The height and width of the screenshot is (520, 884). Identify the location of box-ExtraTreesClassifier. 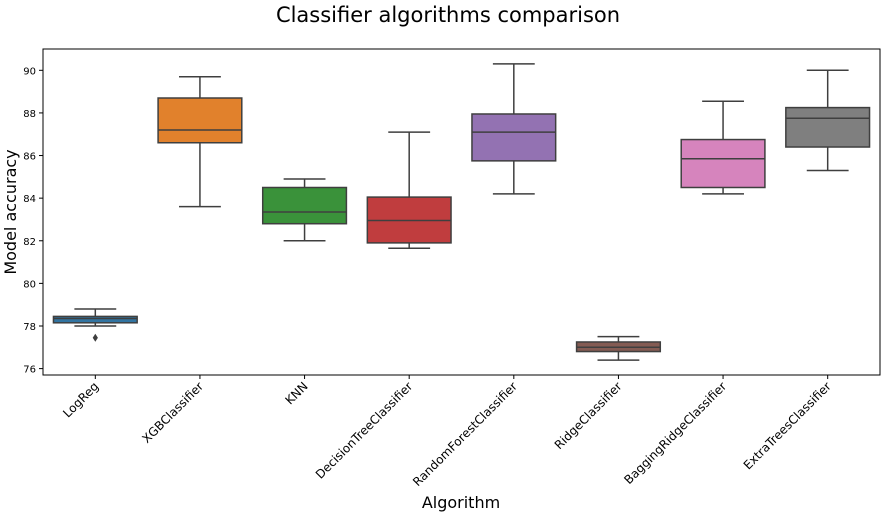
(828, 127).